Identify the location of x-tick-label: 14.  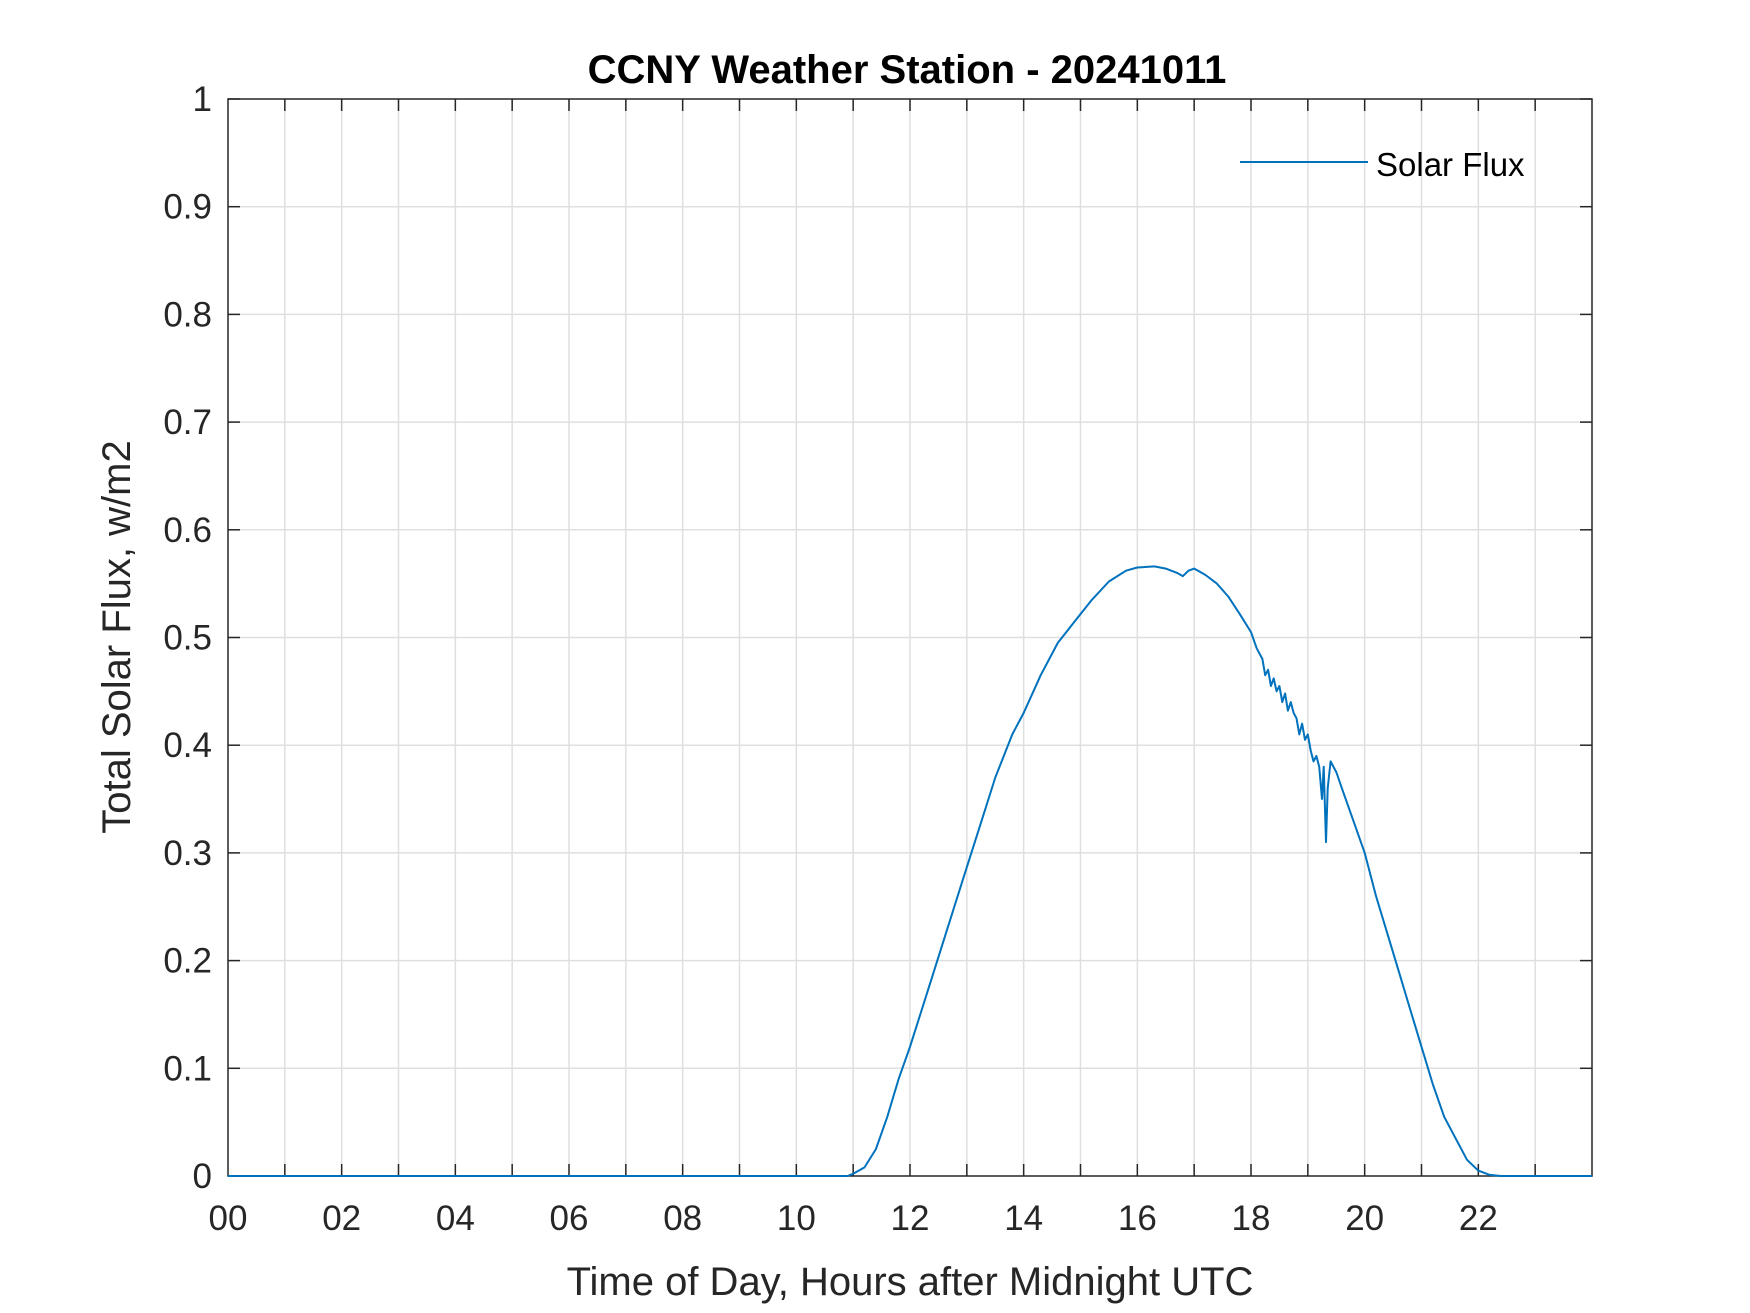
(1023, 1218).